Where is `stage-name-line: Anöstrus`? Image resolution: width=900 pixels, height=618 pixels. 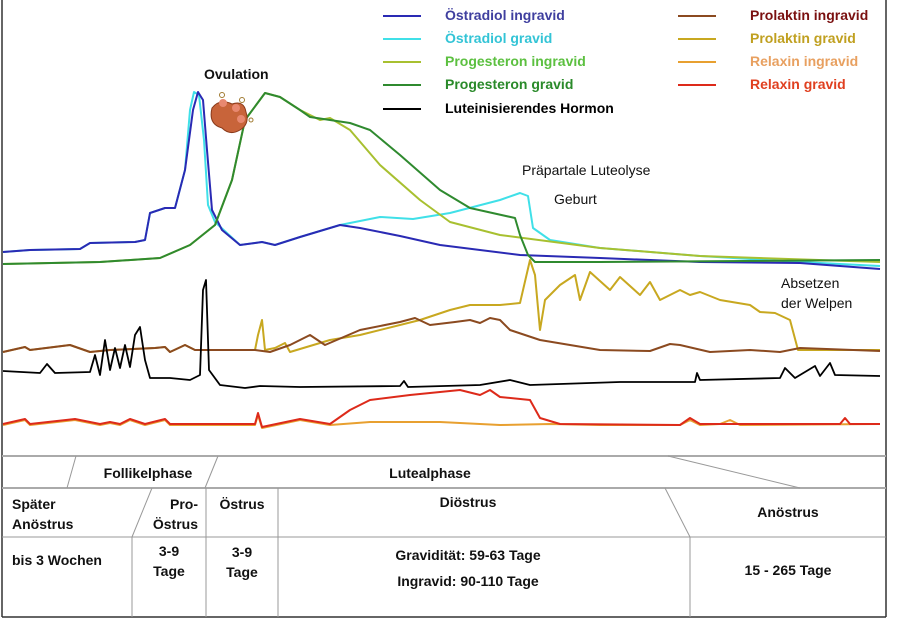 stage-name-line: Anöstrus is located at coordinates (43, 524).